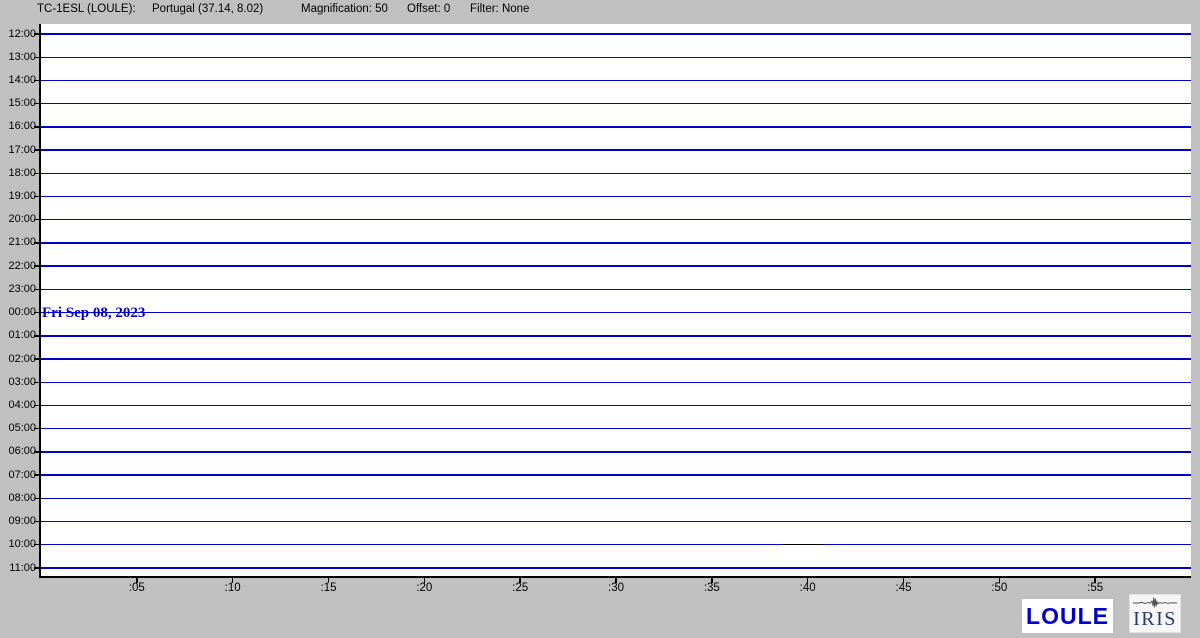  What do you see at coordinates (711, 588) in the screenshot?
I see `minute-label: :35` at bounding box center [711, 588].